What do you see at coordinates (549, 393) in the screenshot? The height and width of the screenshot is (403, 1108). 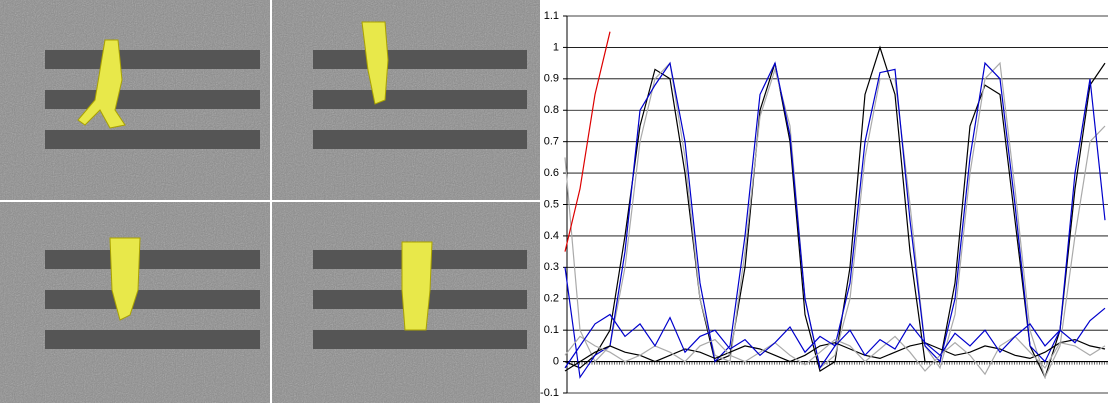 I see `y-tick-label: -0.1` at bounding box center [549, 393].